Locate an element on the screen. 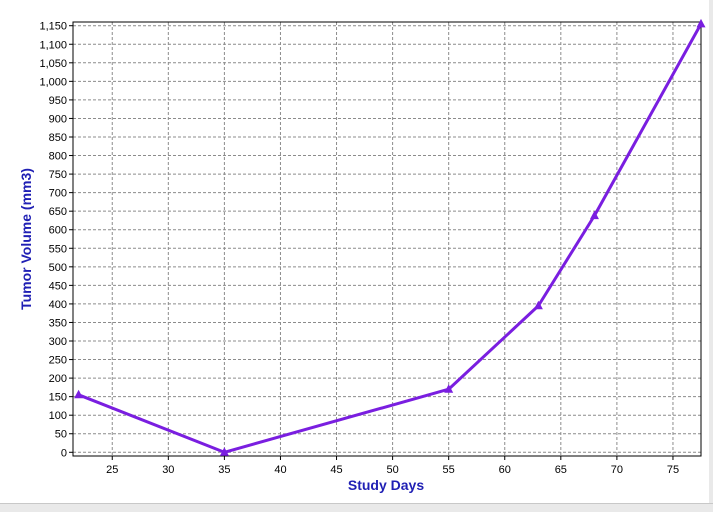  y-tick-label: 400 is located at coordinates (58, 305).